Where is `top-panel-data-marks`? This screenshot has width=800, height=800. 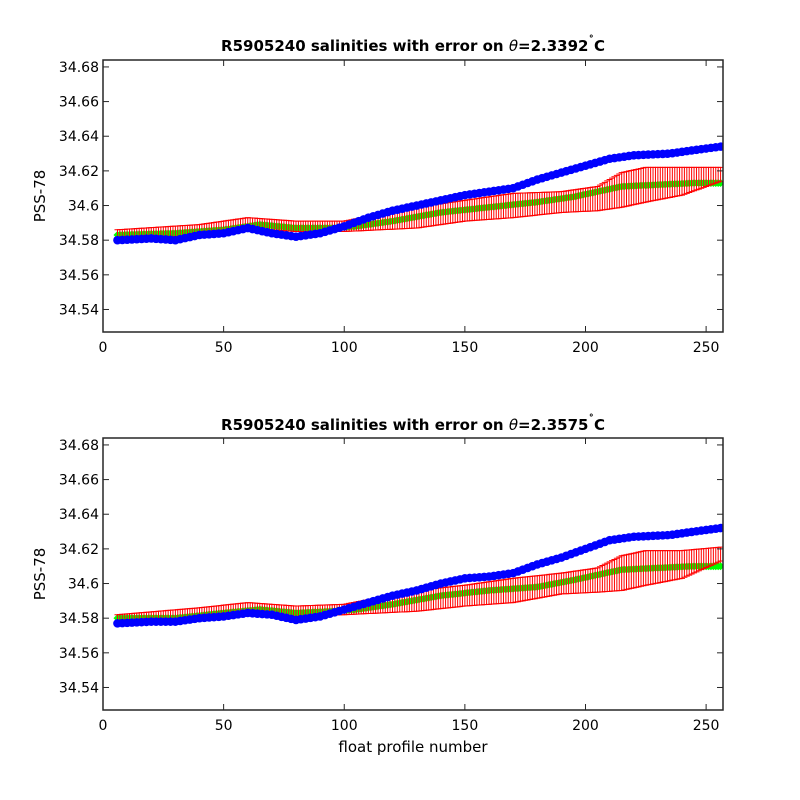
top-panel-data-marks is located at coordinates (418, 193).